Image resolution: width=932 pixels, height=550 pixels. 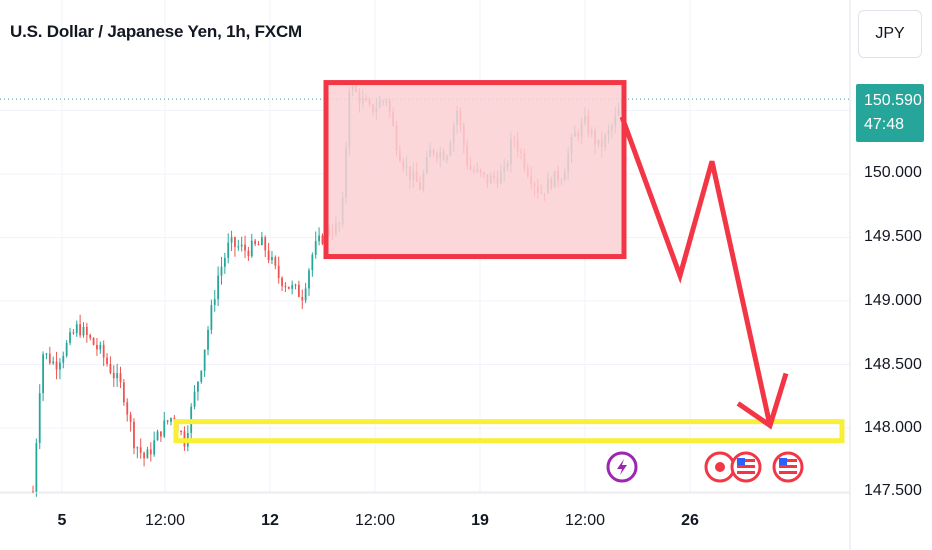 I want to click on resistance-zone, so click(x=475, y=170).